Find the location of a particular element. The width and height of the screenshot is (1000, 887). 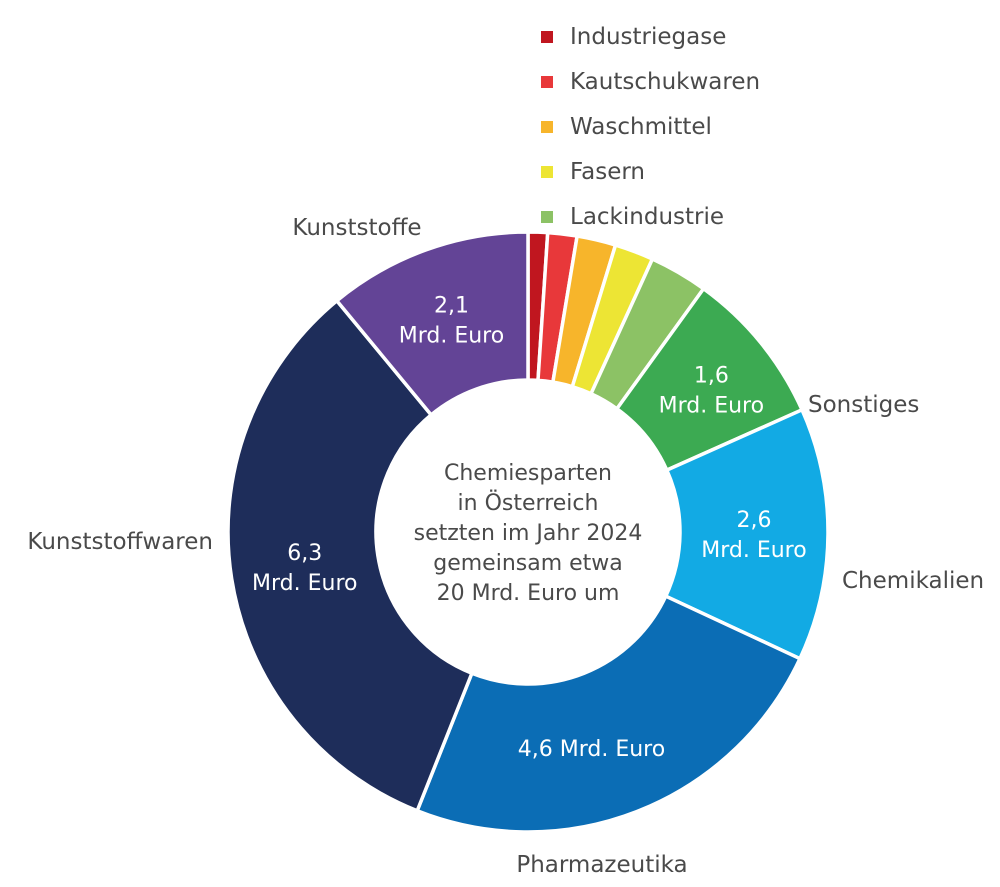

value-label-kunststoffwaren: 6,3 Mrd. Euro is located at coordinates (304, 568).